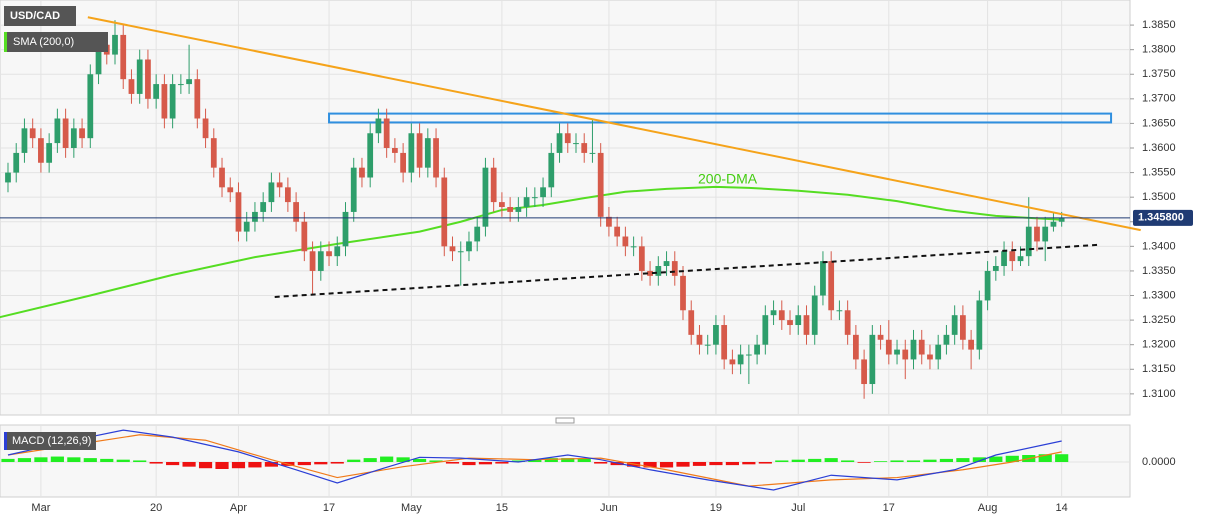 The height and width of the screenshot is (526, 1207). What do you see at coordinates (35, 16) in the screenshot?
I see `symbol-label: USD/CAD` at bounding box center [35, 16].